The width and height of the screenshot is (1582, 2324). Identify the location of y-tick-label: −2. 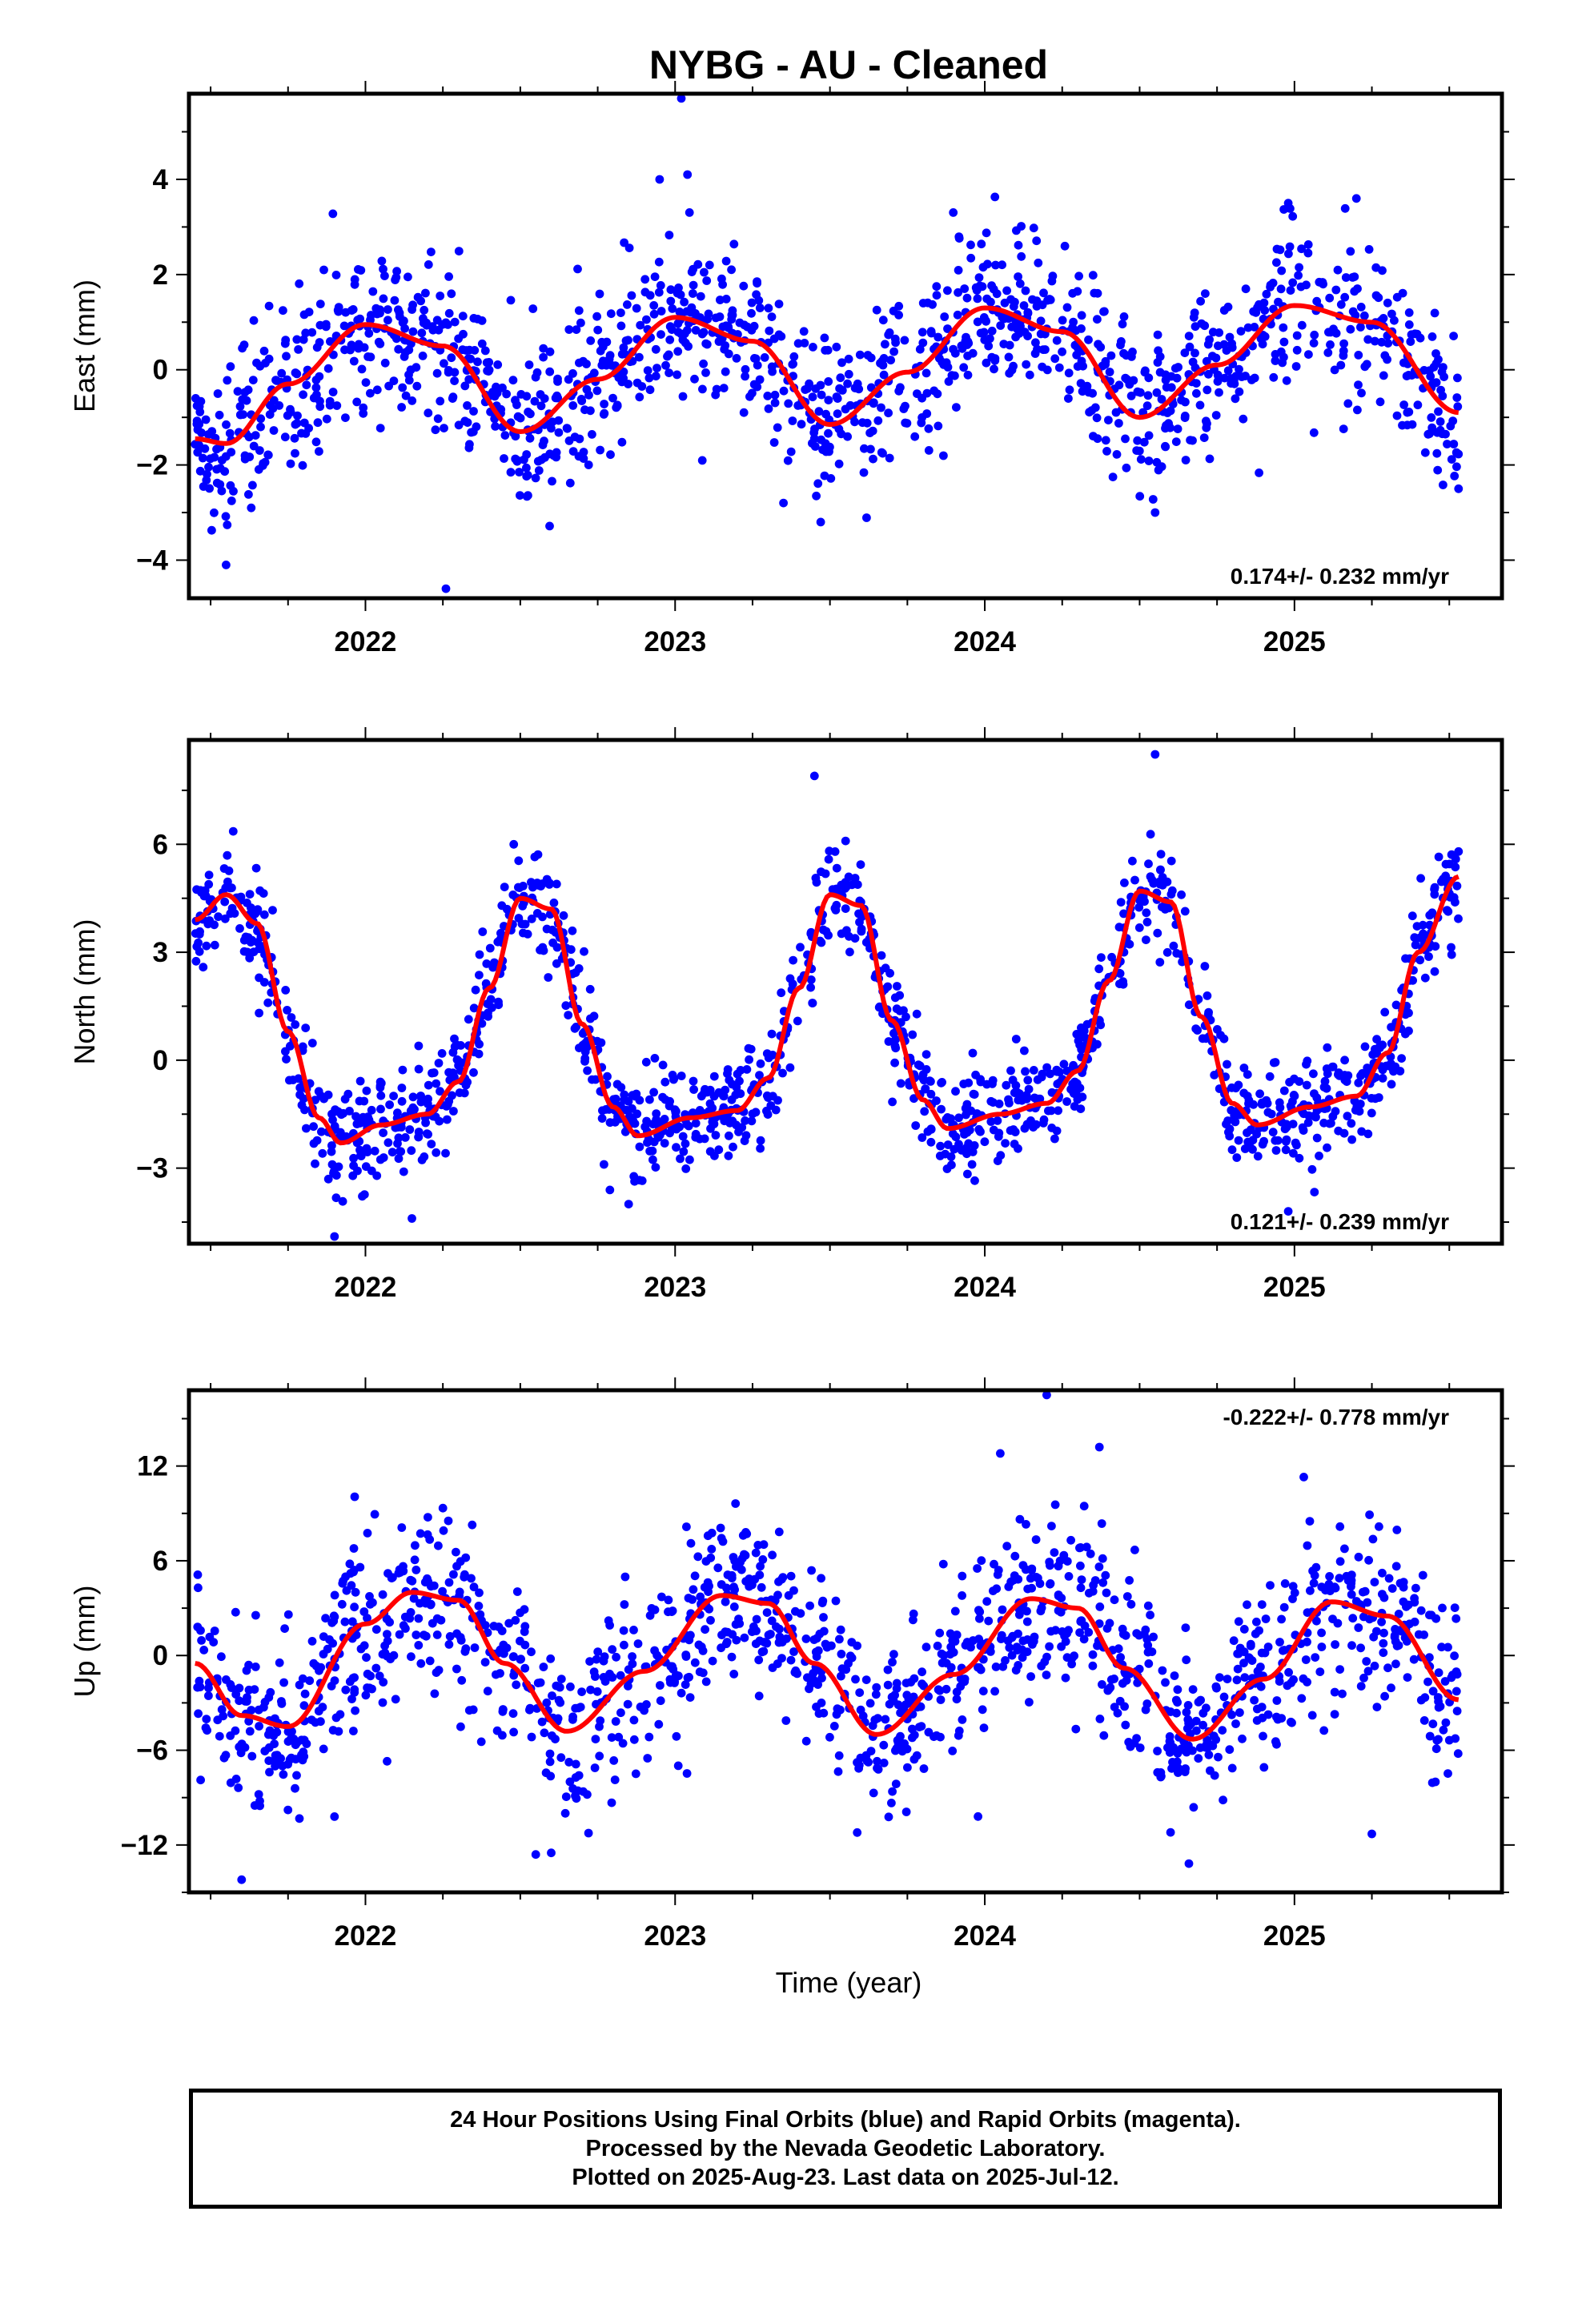
(152, 465).